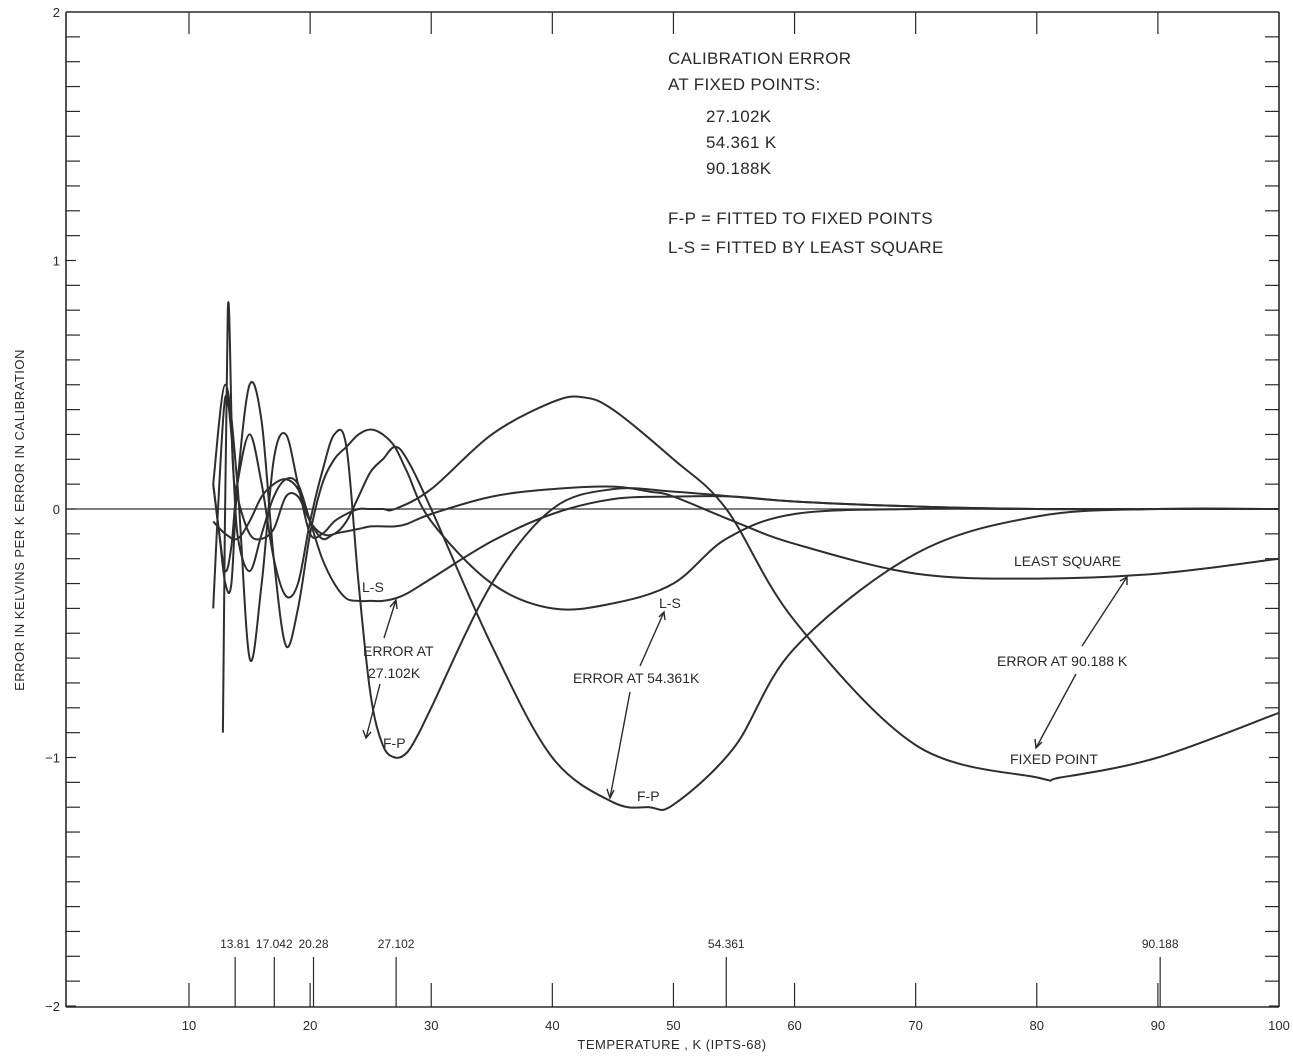  I want to click on annotation-least-square: LEAST SQUARE, so click(1067, 561).